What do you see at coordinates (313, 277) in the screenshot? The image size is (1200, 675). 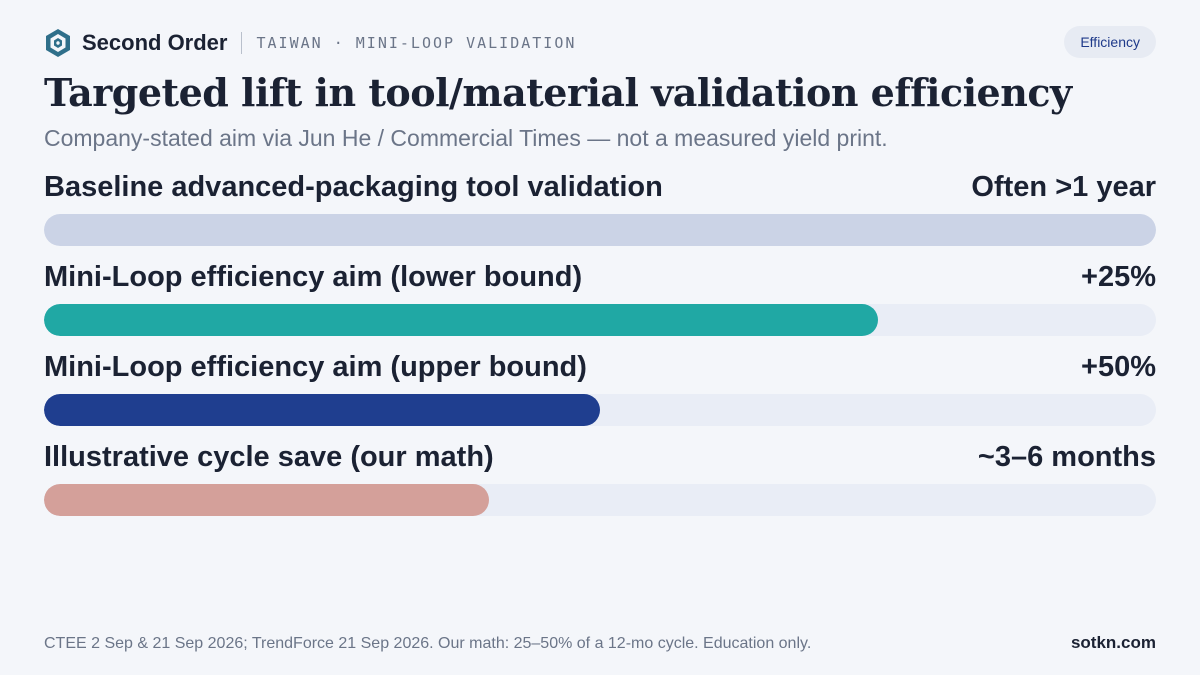 I see `bar-label: Mini-Loop efficiency aim (lower bound)` at bounding box center [313, 277].